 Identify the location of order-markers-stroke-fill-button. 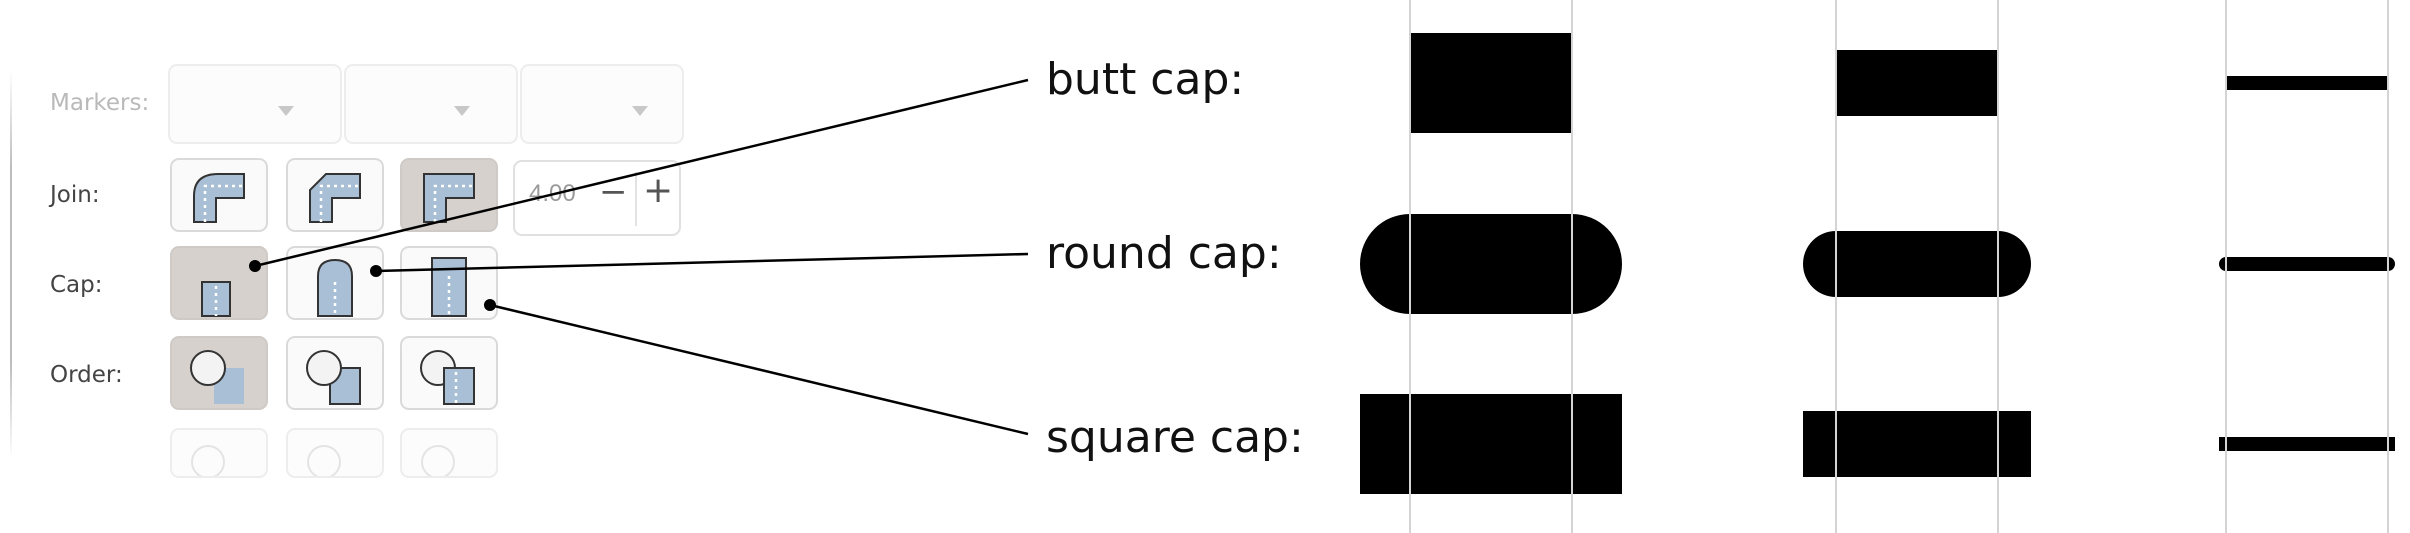
(219, 373).